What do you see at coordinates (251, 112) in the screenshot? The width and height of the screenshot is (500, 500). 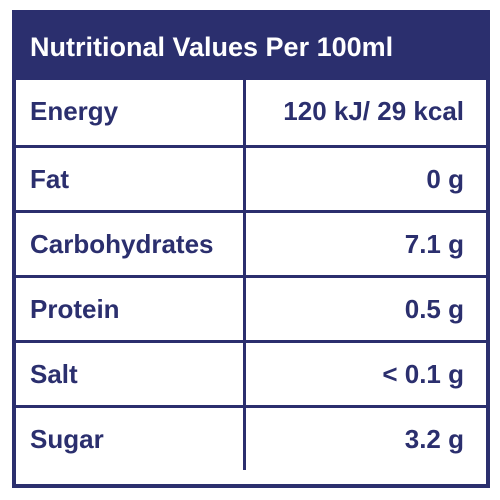 I see `table-row: Energy 120 kJ/ 29 kcal` at bounding box center [251, 112].